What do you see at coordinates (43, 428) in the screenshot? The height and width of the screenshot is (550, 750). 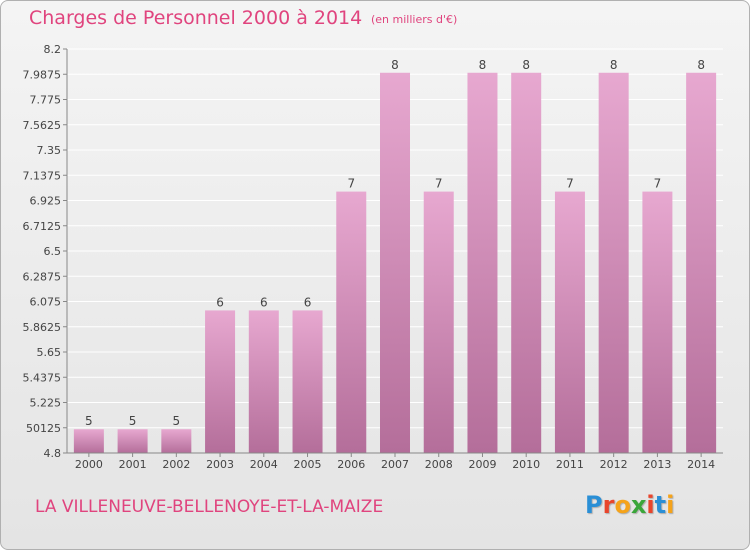 I see `y-tick-label: 50125` at bounding box center [43, 428].